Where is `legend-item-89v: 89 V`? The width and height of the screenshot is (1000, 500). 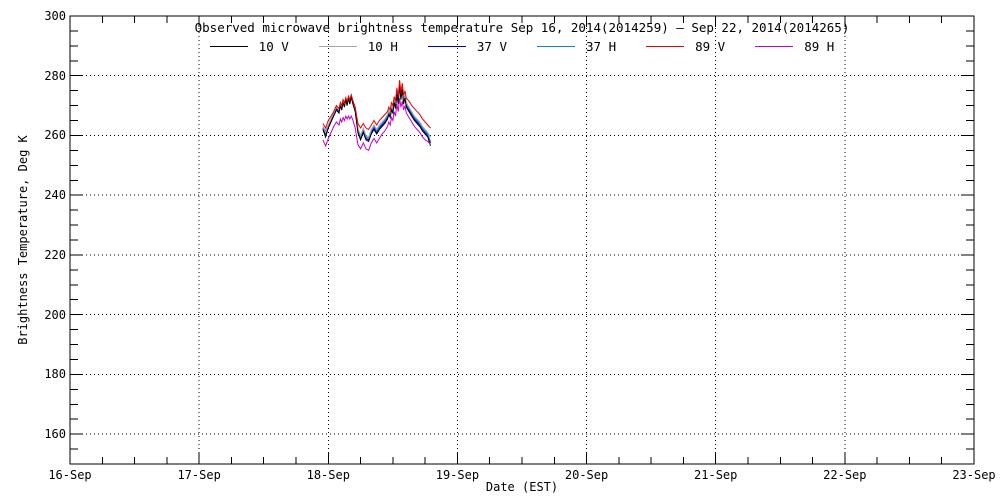 legend-item-89v: 89 V is located at coordinates (685, 46).